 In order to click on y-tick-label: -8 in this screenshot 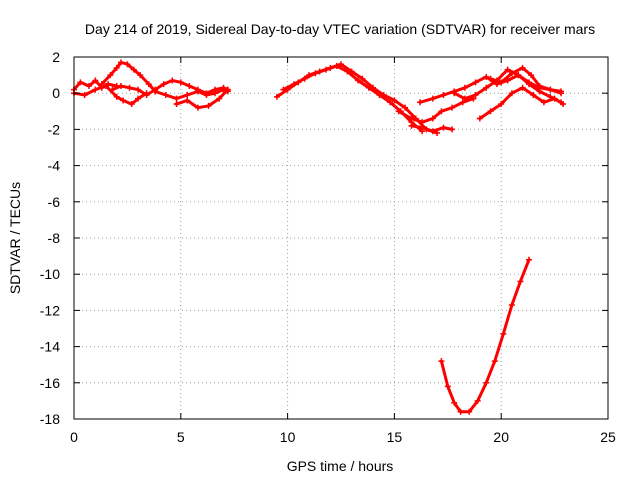, I will do `click(54, 238)`.